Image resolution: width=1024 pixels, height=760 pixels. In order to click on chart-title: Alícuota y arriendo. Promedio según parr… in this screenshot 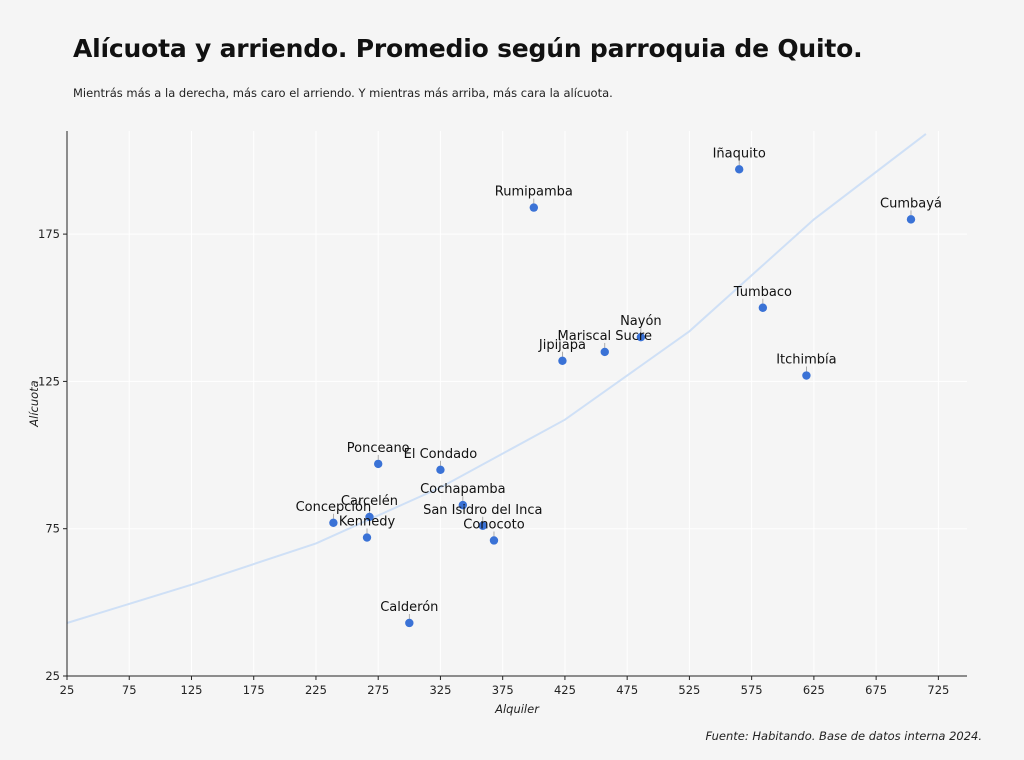, I will do `click(468, 48)`.